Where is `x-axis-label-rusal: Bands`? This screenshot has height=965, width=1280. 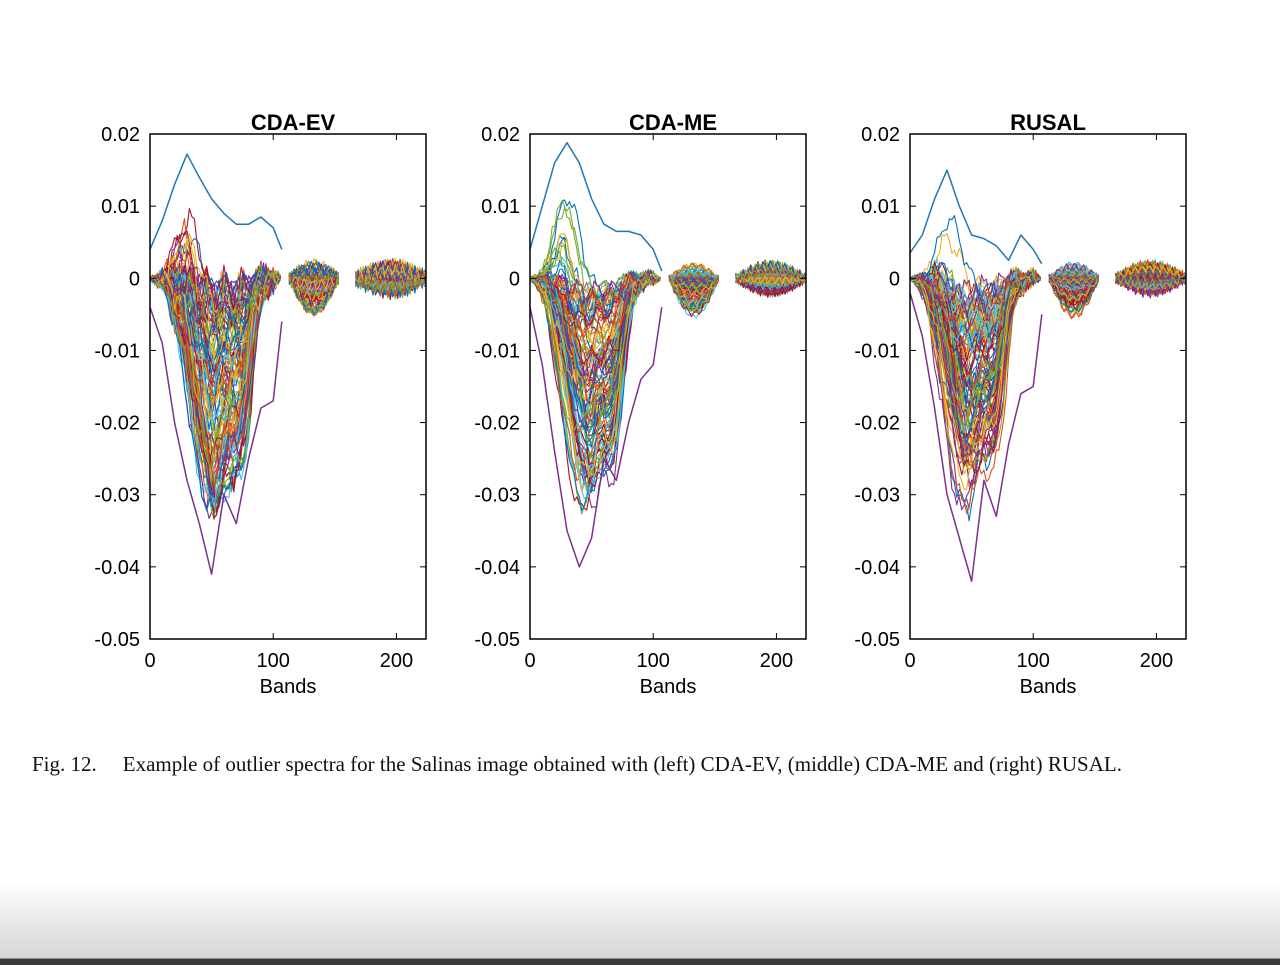
x-axis-label-rusal: Bands is located at coordinates (1048, 687).